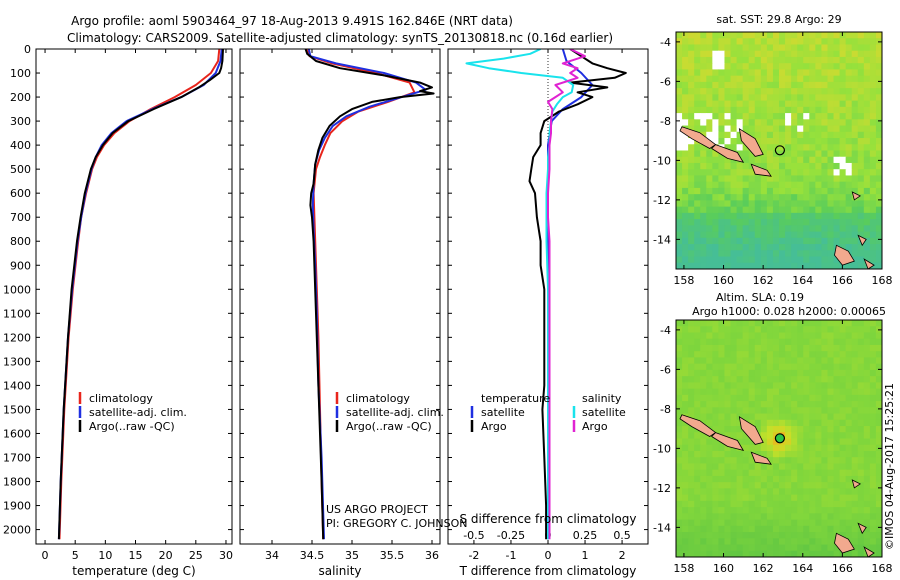 The height and width of the screenshot is (580, 900). I want to click on y-tick-label: 1200, so click(17, 337).